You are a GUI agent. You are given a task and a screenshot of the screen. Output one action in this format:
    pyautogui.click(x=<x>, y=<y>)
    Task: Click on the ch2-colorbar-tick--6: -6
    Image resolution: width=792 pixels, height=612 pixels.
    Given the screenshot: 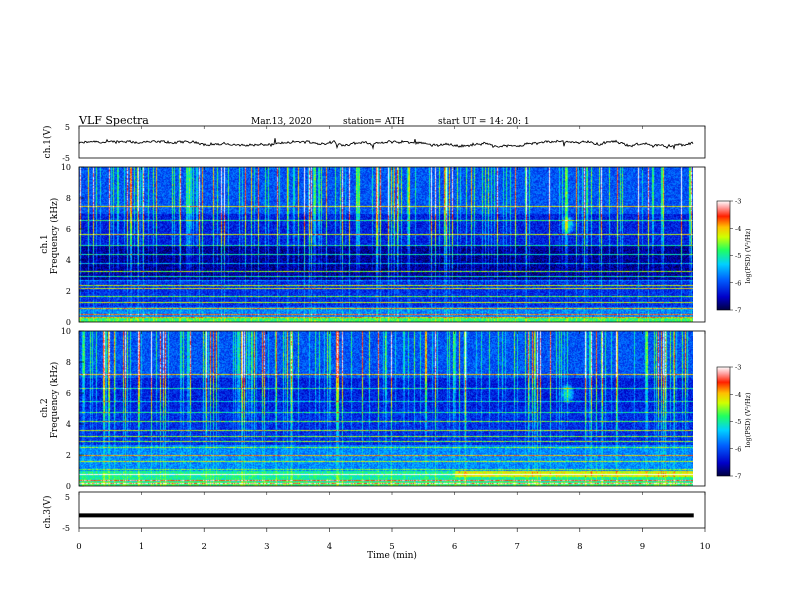 What is the action you would take?
    pyautogui.click(x=738, y=449)
    